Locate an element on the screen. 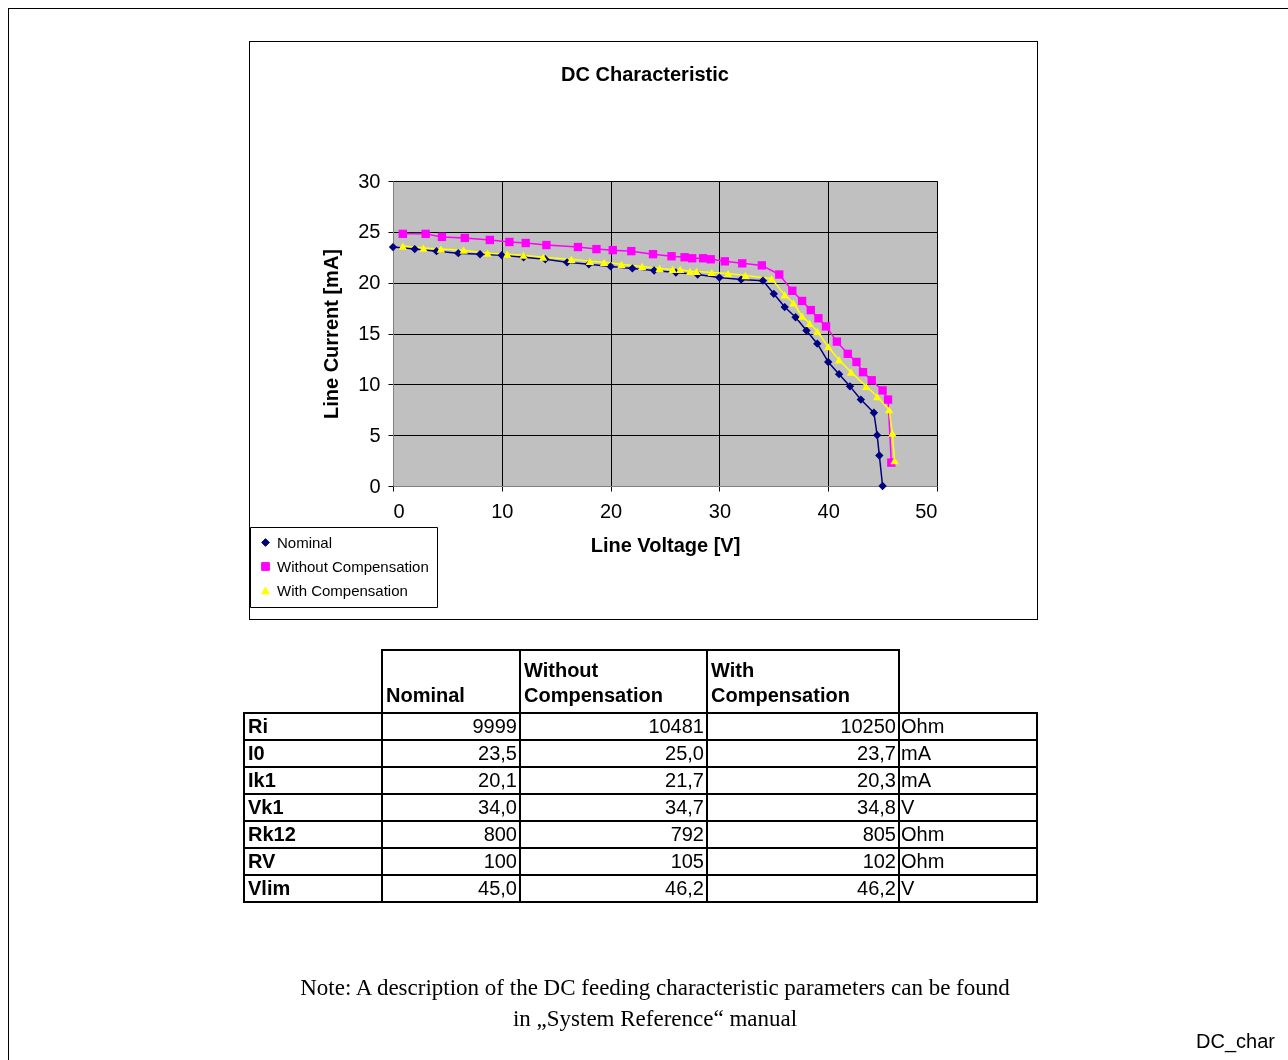 This screenshot has height=1060, width=1288. legend-label: Without Compensation is located at coordinates (353, 566).